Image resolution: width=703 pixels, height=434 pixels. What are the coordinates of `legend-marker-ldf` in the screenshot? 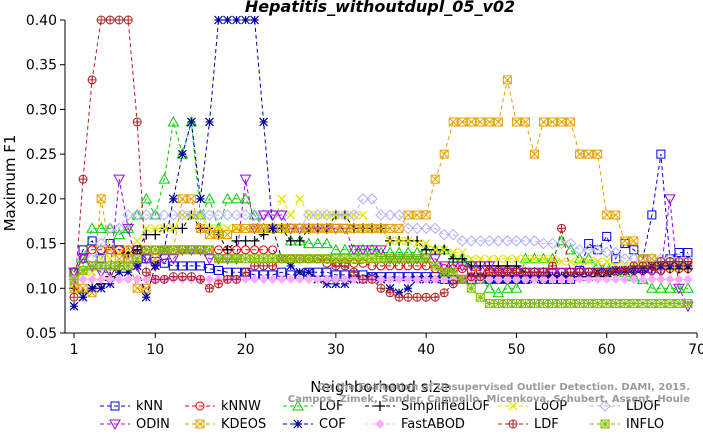 It's located at (513, 424).